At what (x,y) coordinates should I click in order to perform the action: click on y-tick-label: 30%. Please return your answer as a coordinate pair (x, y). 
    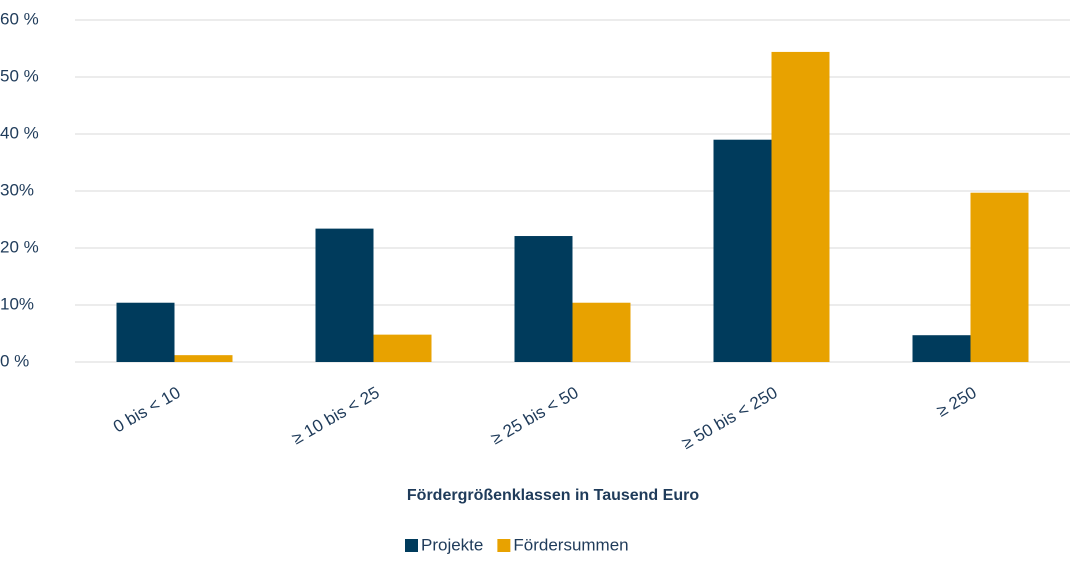
    Looking at the image, I should click on (17, 189).